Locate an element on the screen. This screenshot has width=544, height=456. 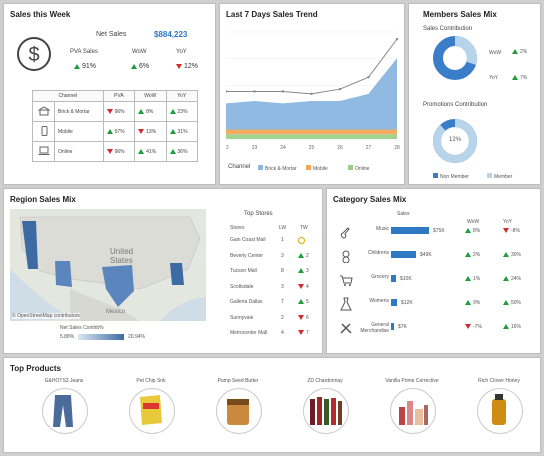
chips-icon is located at coordinates (151, 410).